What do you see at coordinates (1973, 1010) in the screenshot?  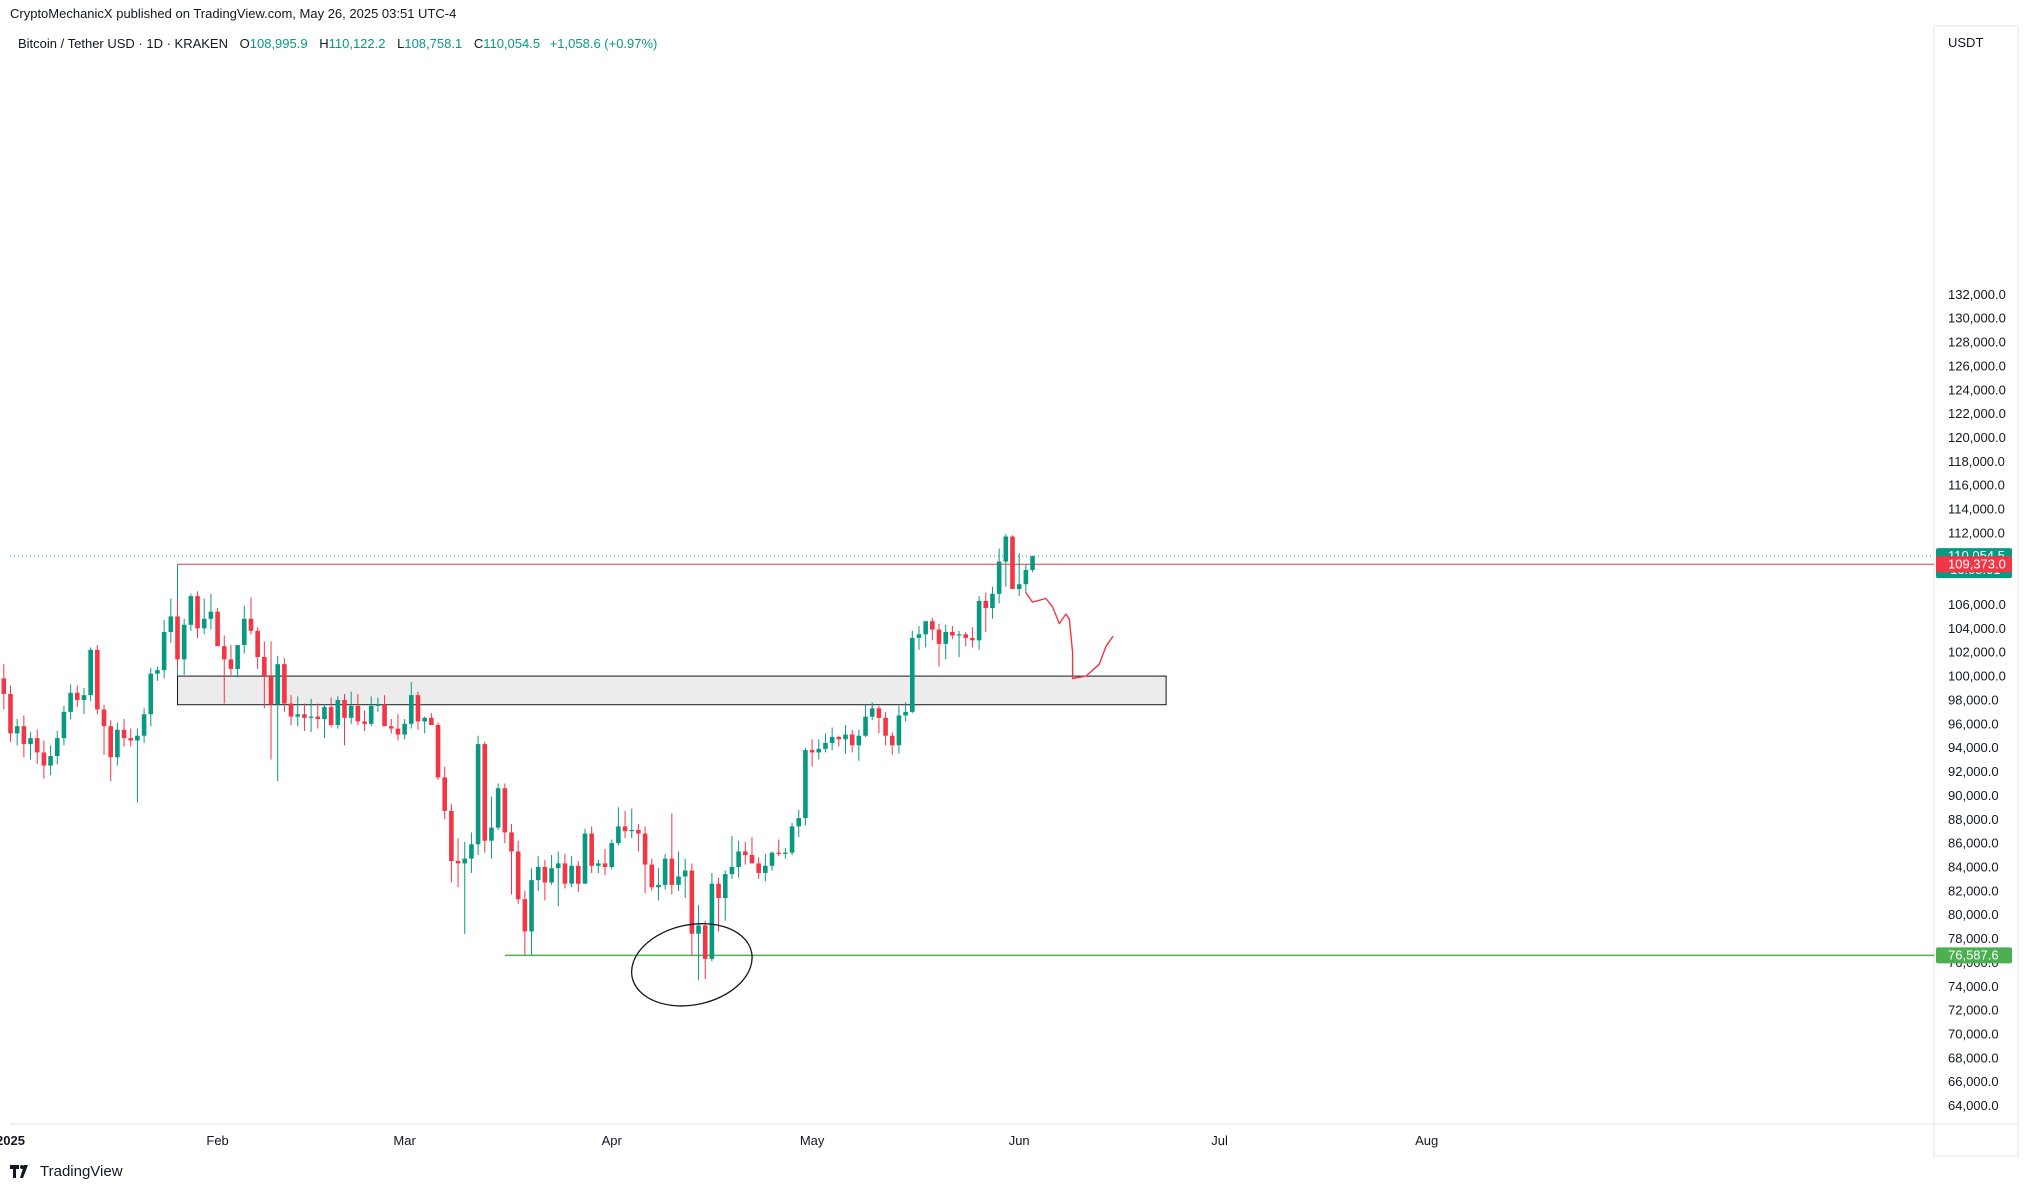 I see `y-tick-label: 72,000.0` at bounding box center [1973, 1010].